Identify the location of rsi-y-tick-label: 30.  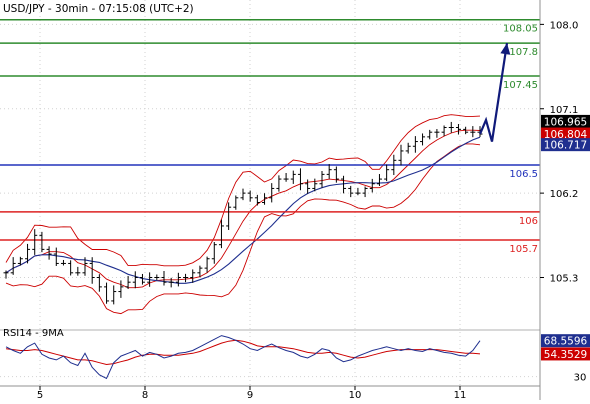
(580, 378).